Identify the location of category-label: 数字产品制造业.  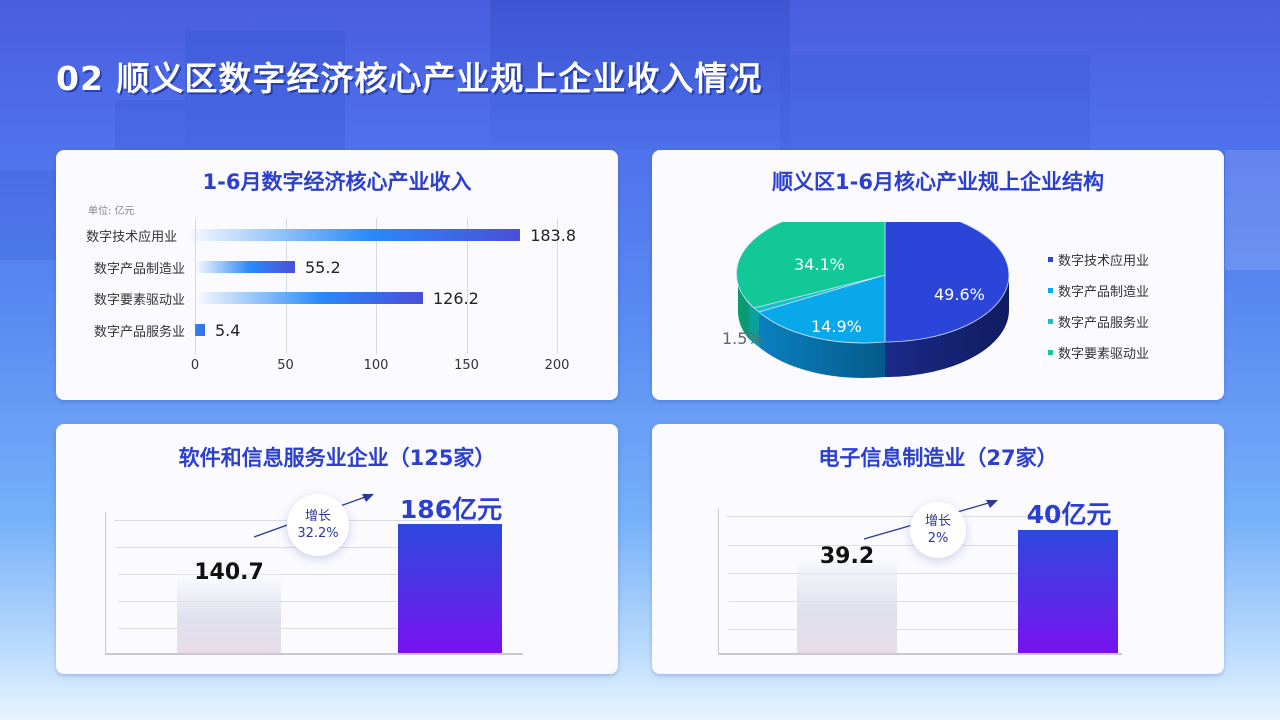
(139, 269).